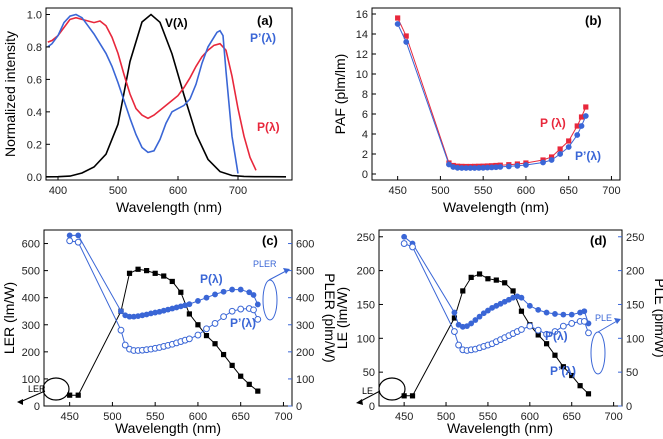 This screenshot has height=439, width=663. I want to click on p-prime-lambda-label-c: P’(λ), so click(243, 323).